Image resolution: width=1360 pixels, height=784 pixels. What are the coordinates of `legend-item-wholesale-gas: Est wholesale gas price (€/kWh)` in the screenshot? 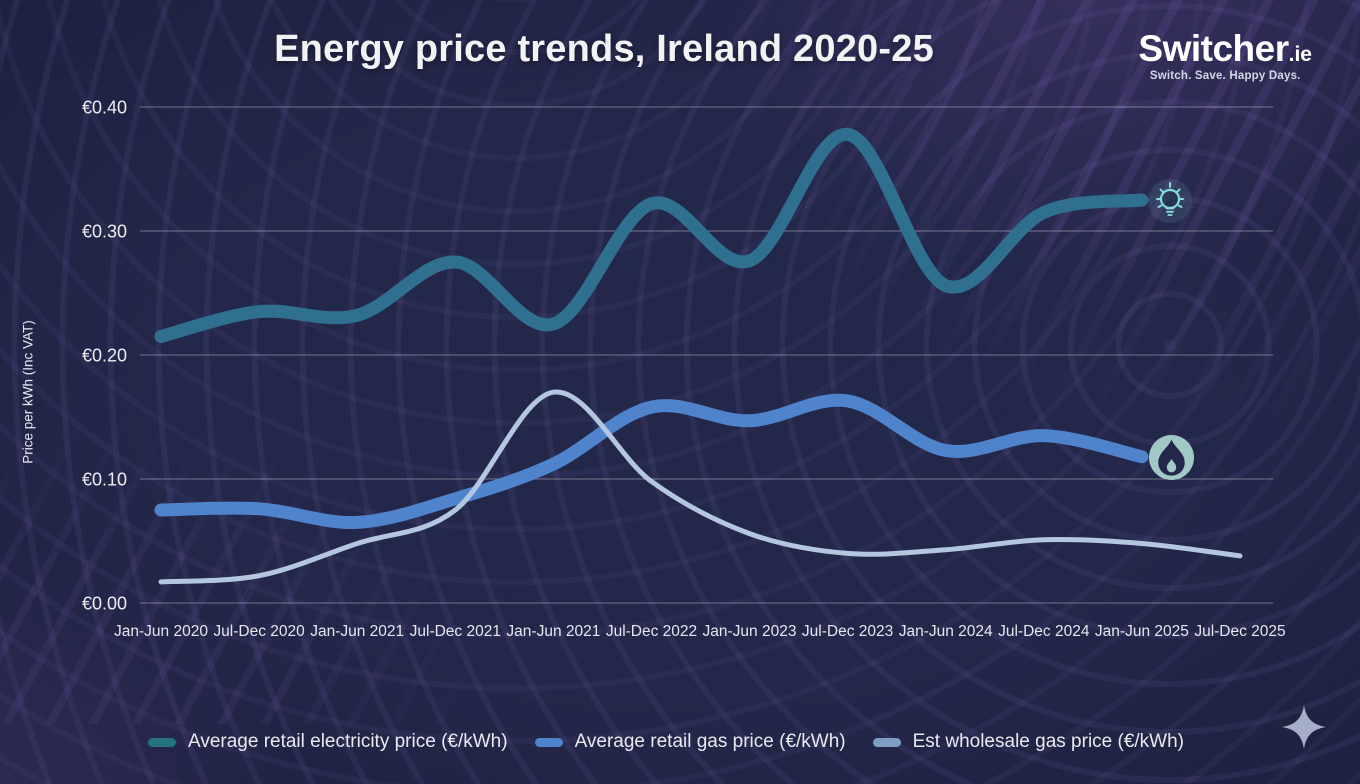 It's located at (1028, 742).